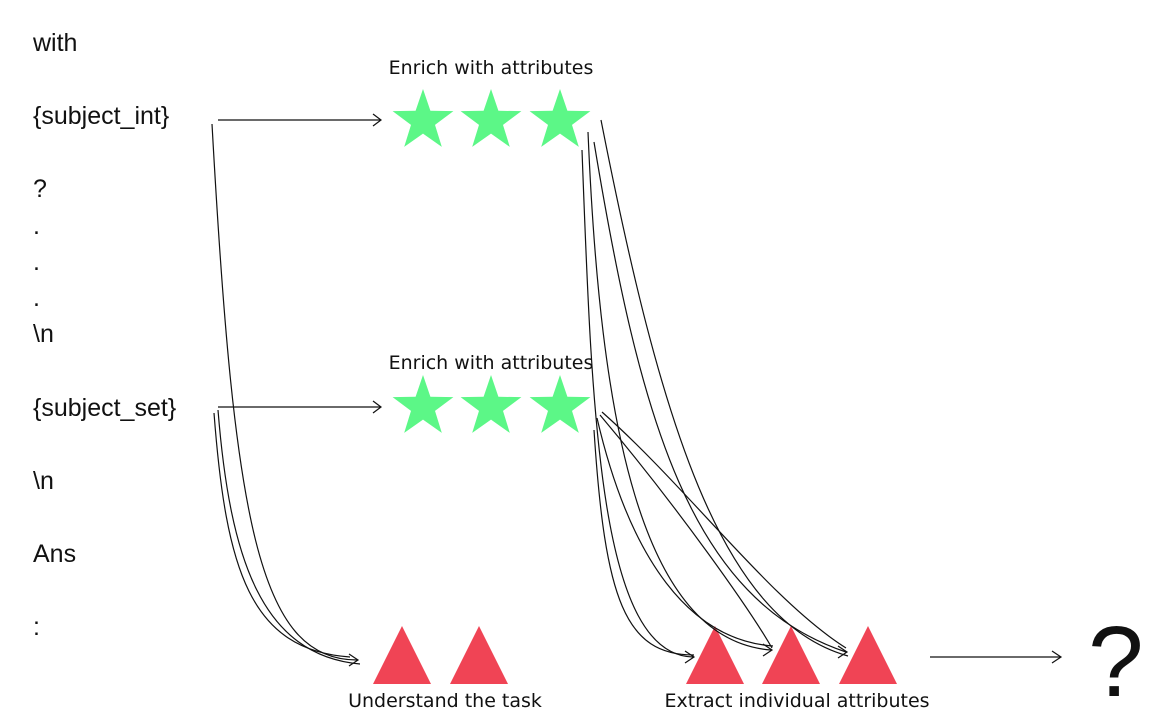  Describe the element at coordinates (40, 189) in the screenshot. I see `token-question: ?` at that location.